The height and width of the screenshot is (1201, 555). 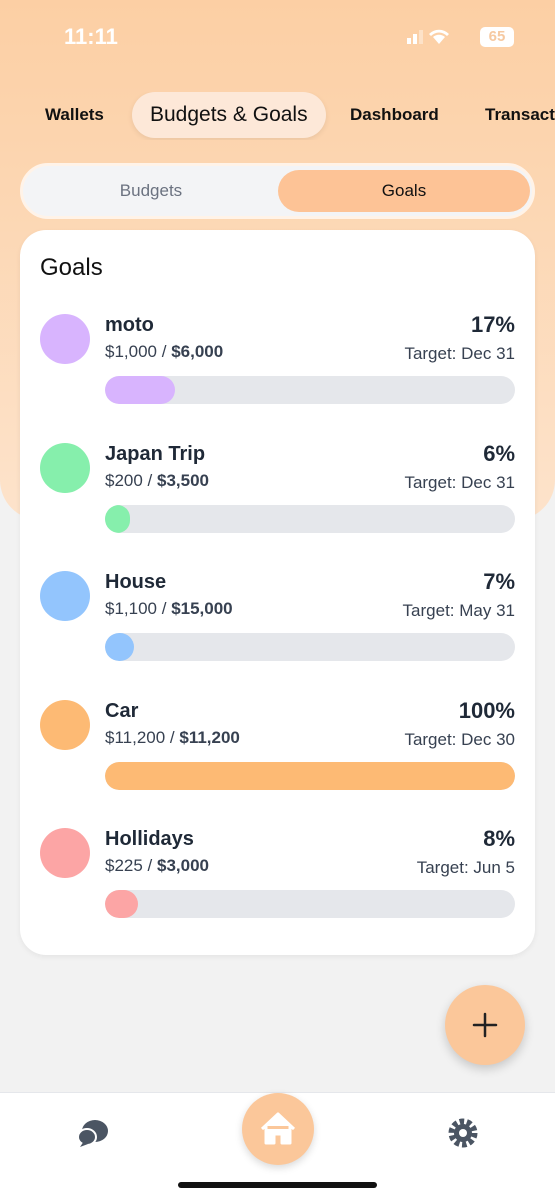 I want to click on goal-target-date: Target: Dec 30, so click(x=459, y=739).